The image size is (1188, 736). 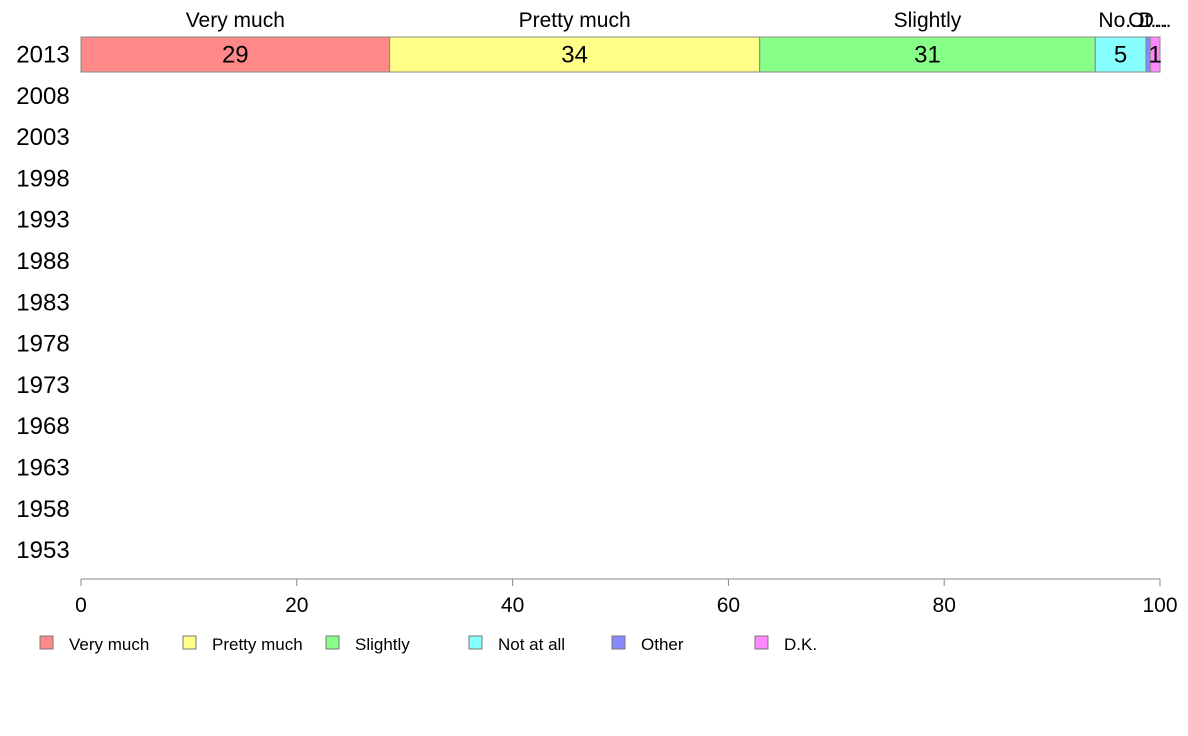 I want to click on legend-label: D.K., so click(x=800, y=644).